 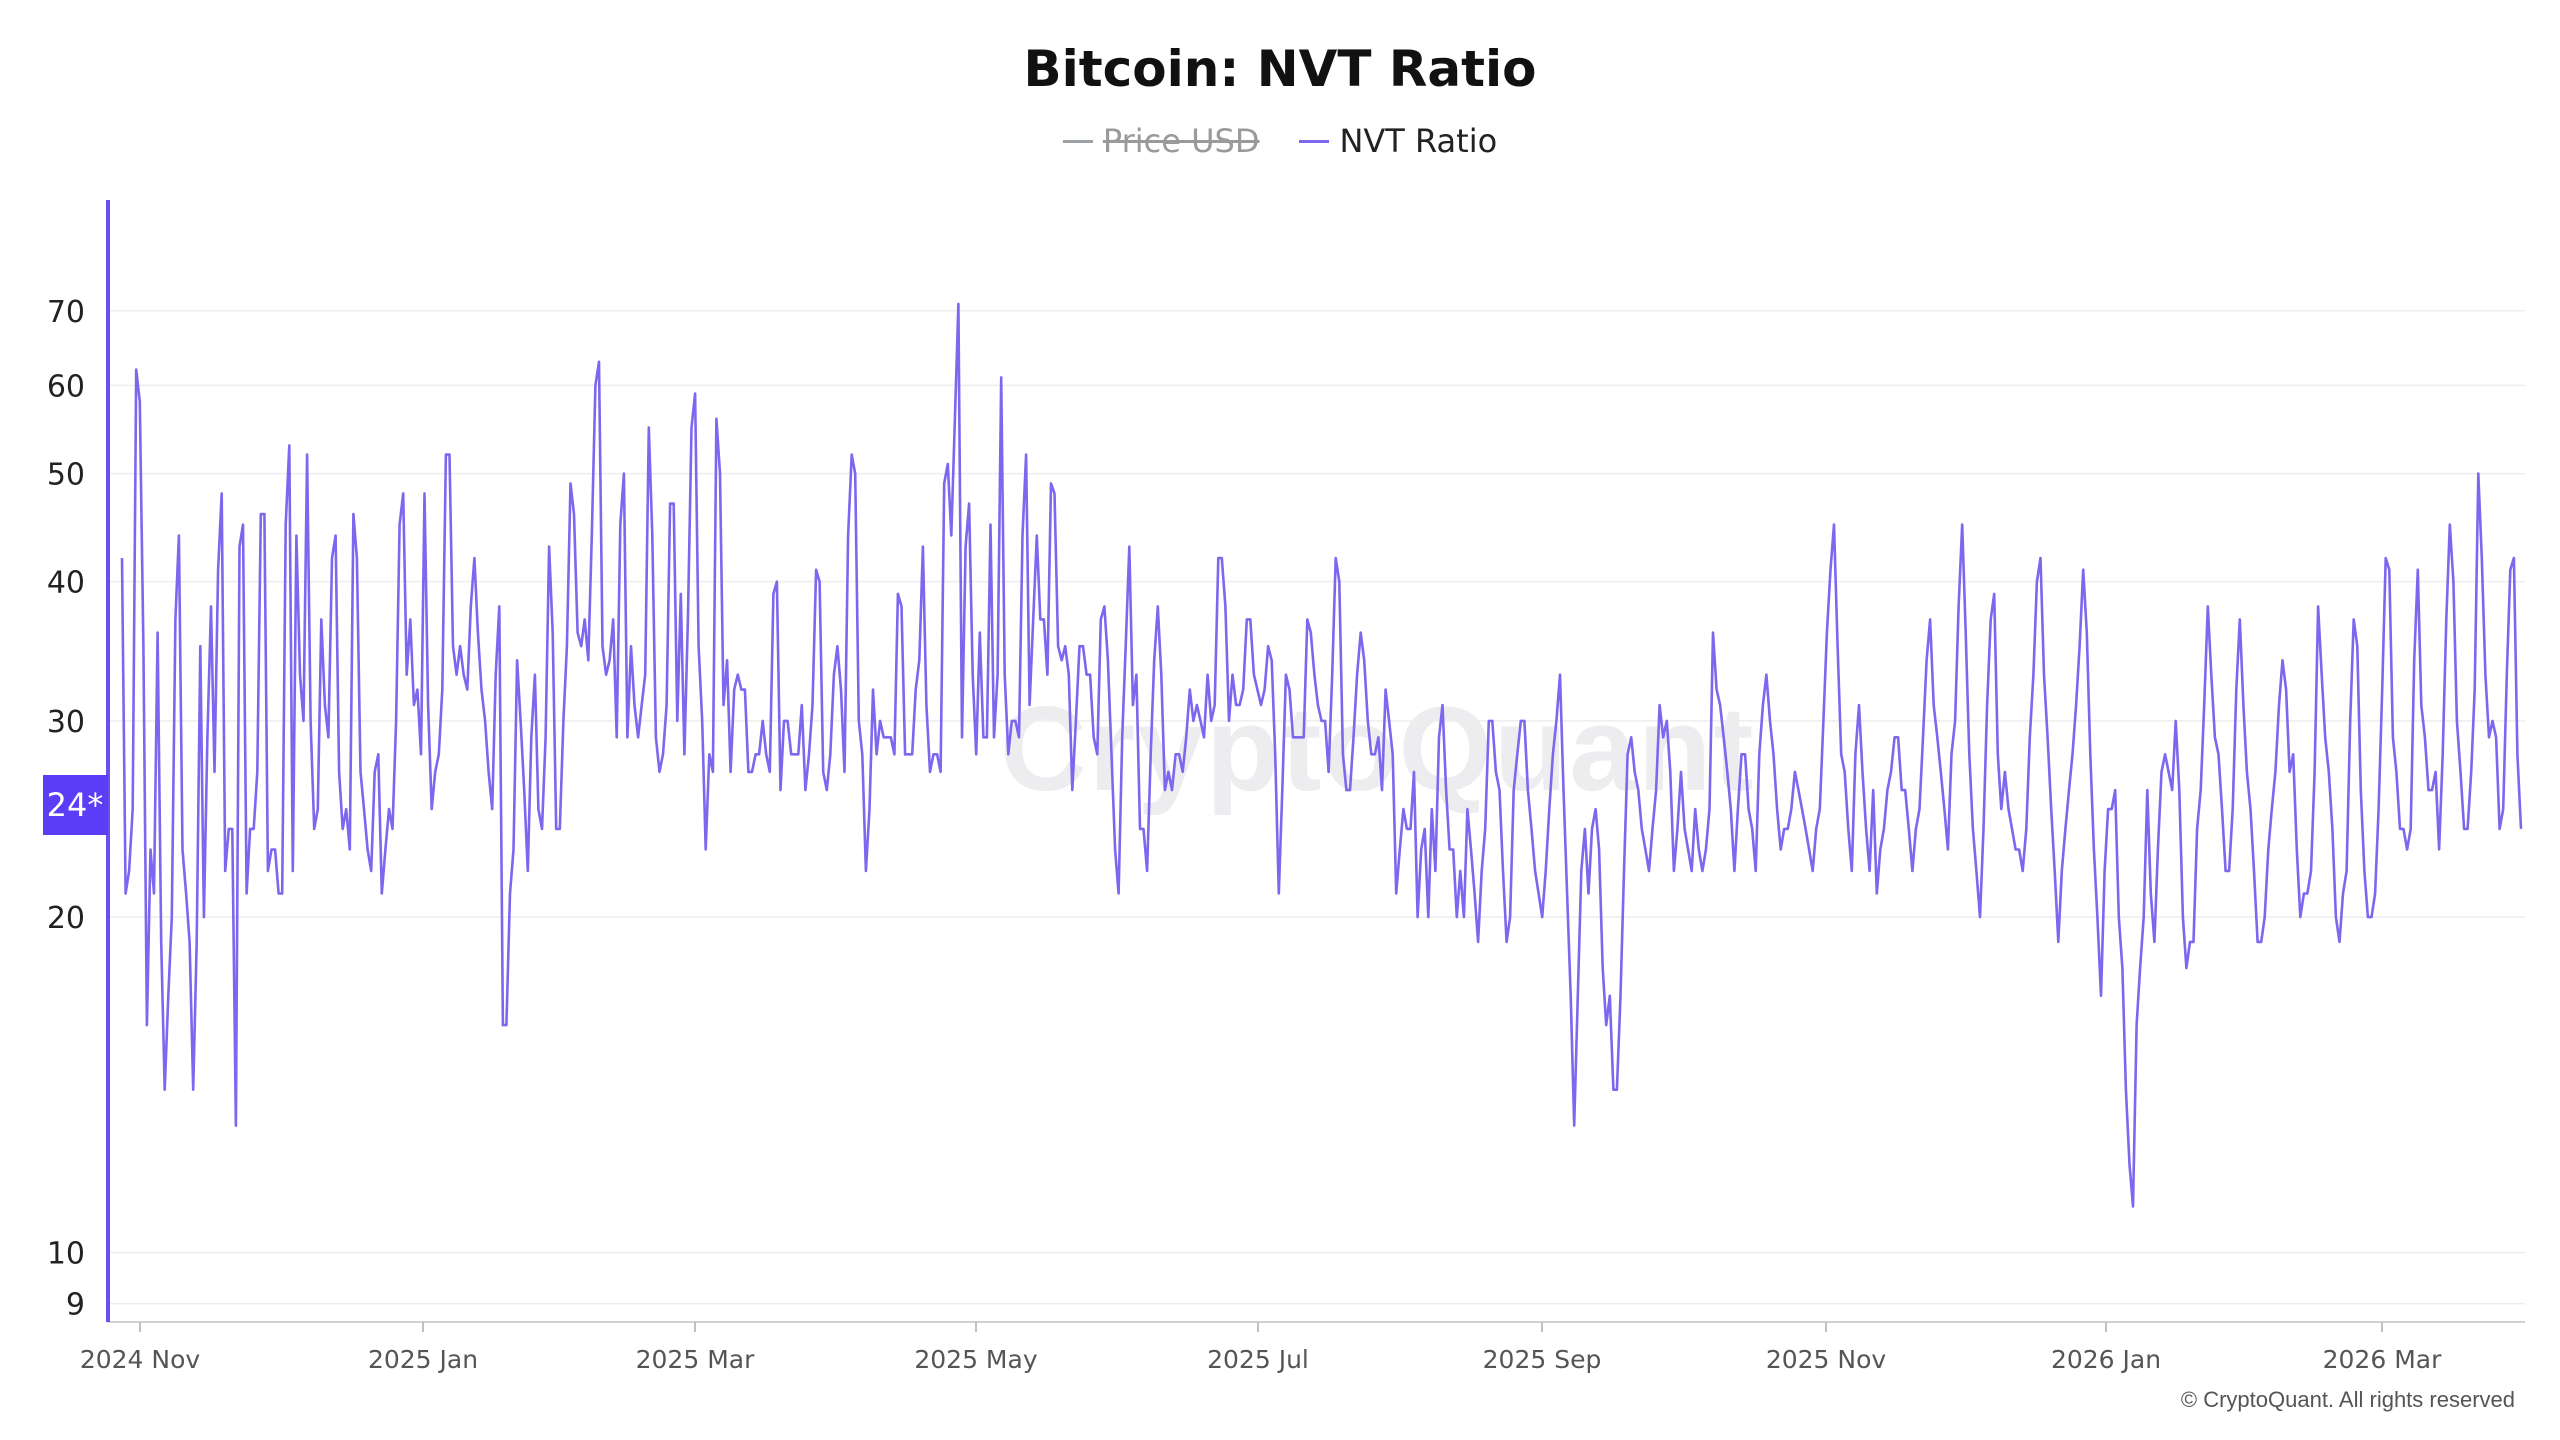 I want to click on legend-label-price-usd: Price USD, so click(x=1181, y=141).